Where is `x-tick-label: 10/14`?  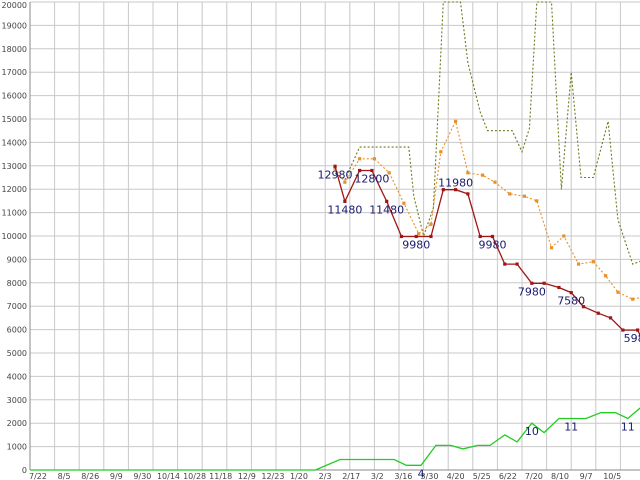
x-tick-label: 10/14 is located at coordinates (168, 476).